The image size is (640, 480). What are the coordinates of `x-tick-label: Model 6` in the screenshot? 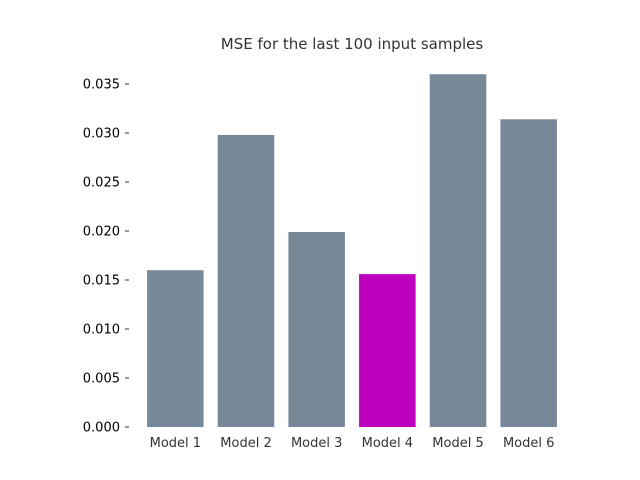 It's located at (528, 443).